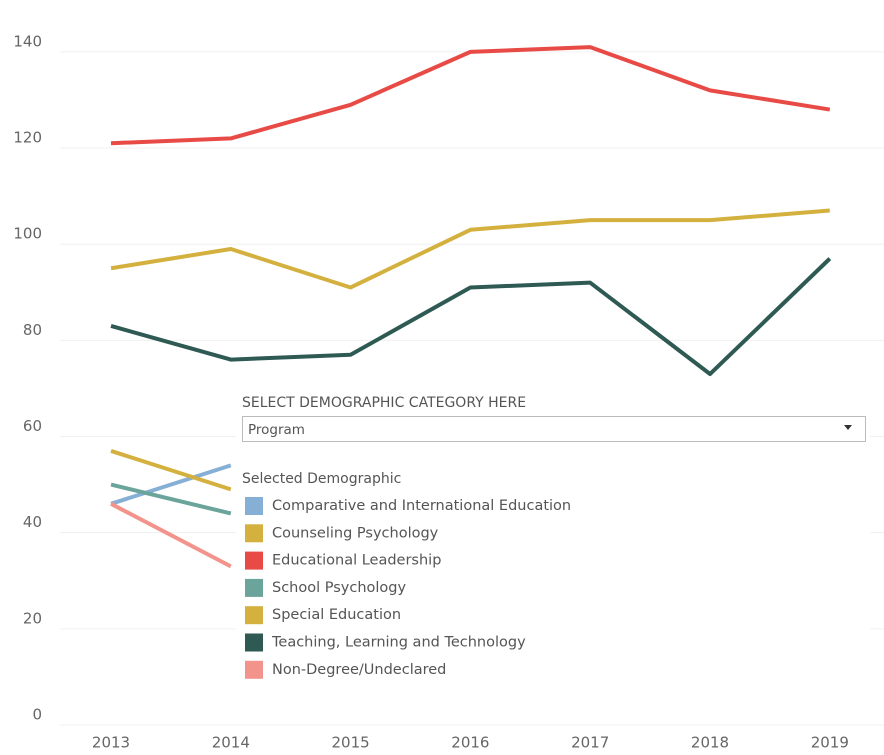  Describe the element at coordinates (590, 743) in the screenshot. I see `x-tick-label: 2017` at that location.